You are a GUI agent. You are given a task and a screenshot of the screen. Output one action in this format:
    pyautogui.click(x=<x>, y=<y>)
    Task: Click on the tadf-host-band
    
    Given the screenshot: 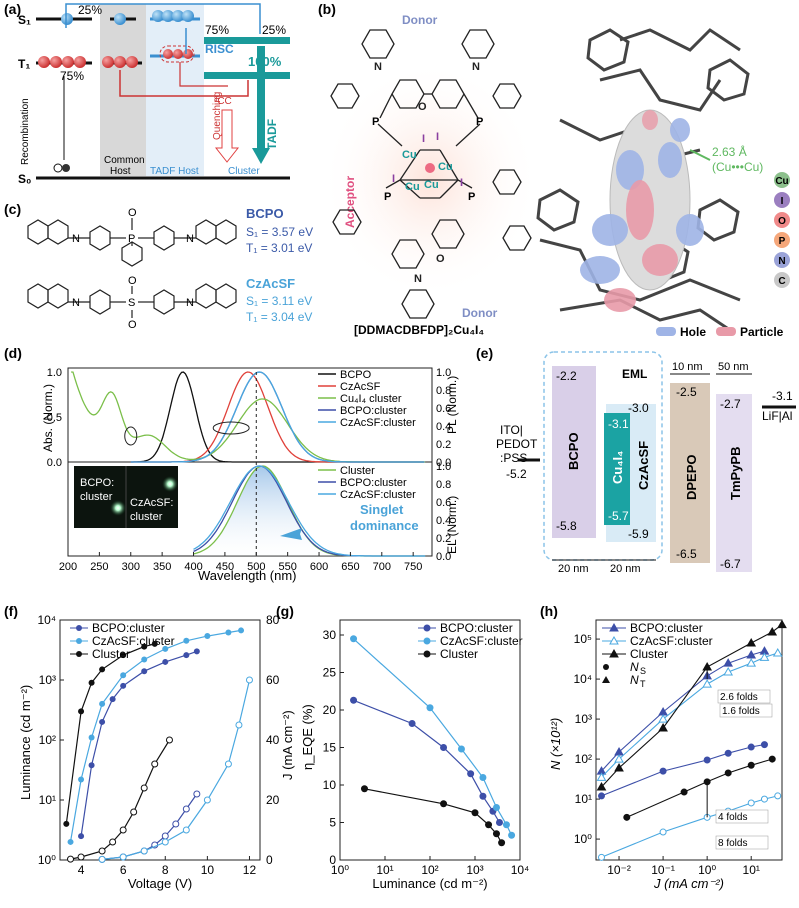 What is the action you would take?
    pyautogui.click(x=175, y=90)
    